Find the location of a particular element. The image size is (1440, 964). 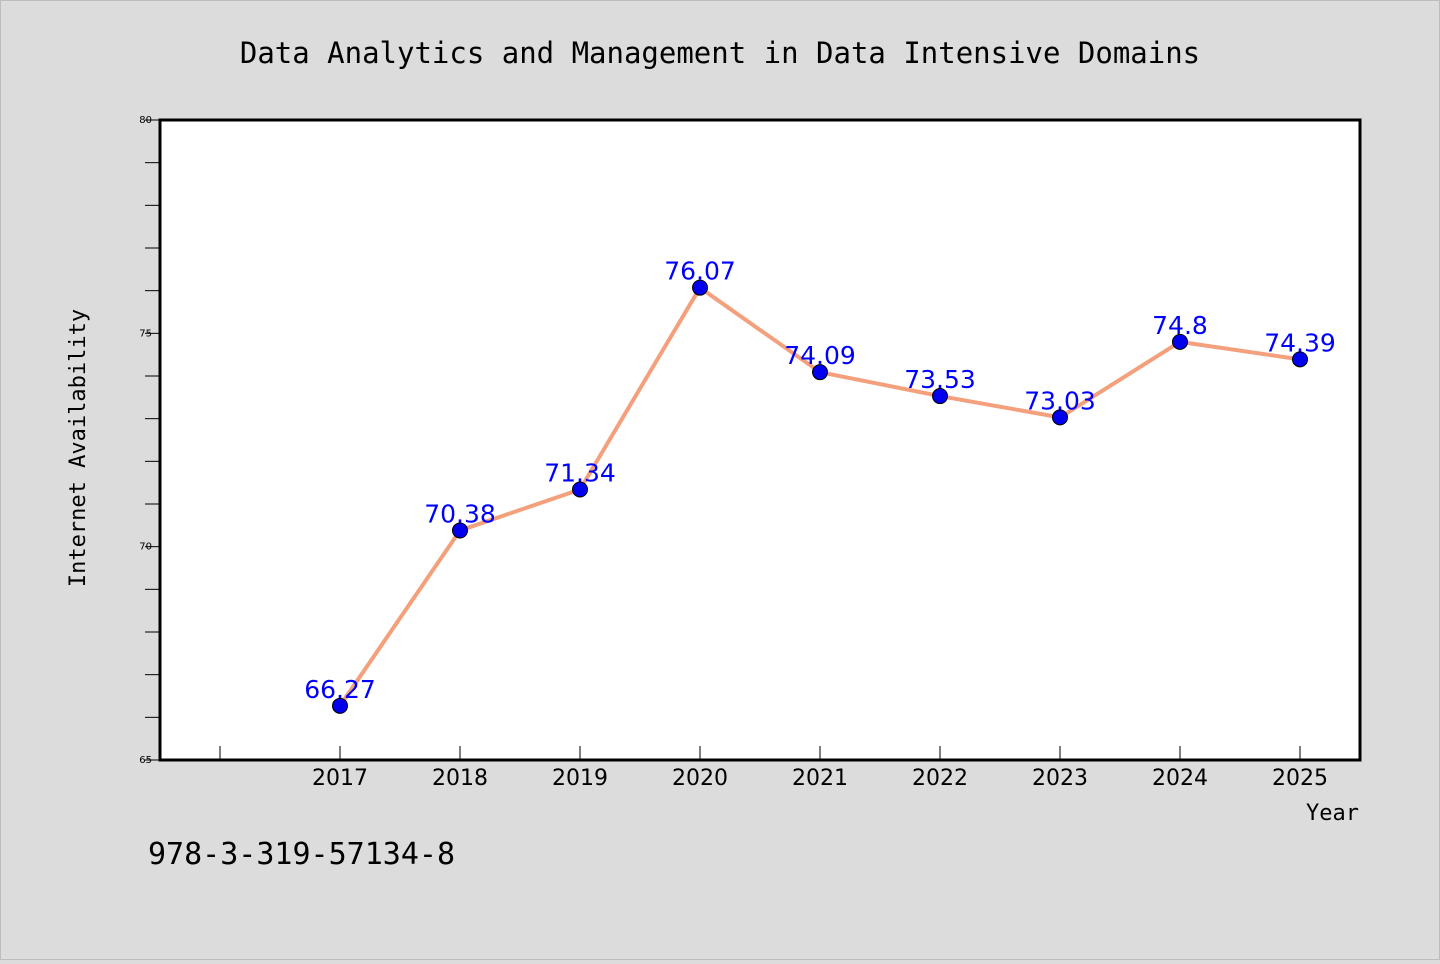

data-label: 74.39 is located at coordinates (1300, 342).